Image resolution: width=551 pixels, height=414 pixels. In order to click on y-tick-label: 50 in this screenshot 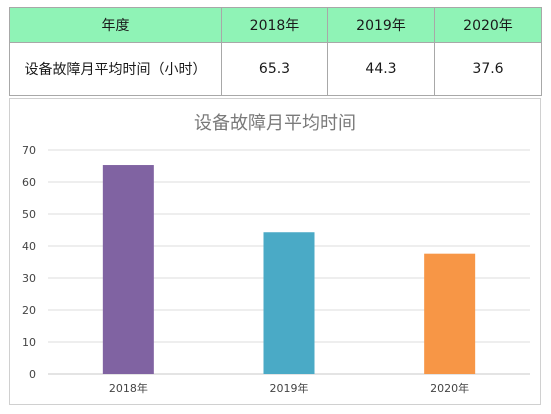, I will do `click(29, 214)`.